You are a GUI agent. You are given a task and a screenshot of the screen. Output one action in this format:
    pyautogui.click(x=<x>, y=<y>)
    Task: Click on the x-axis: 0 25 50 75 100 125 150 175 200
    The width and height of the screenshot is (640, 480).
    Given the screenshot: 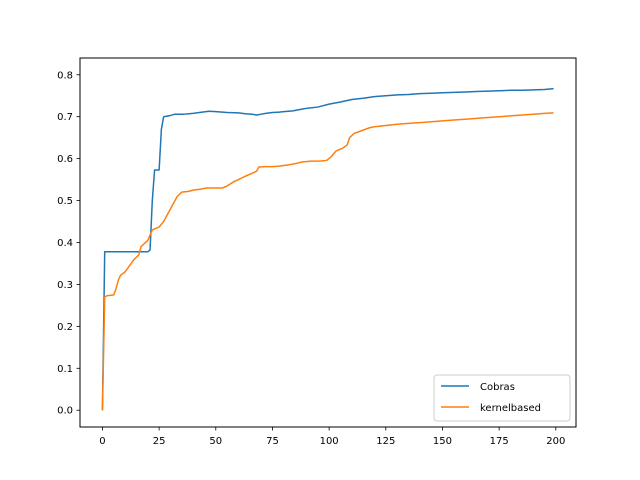 What is the action you would take?
    pyautogui.click(x=332, y=437)
    